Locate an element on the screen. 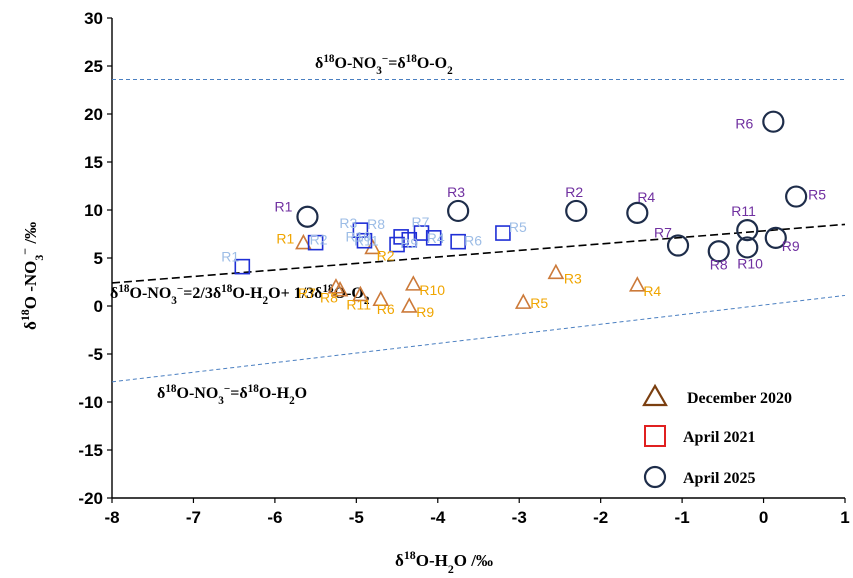  annotation-part: O is located at coordinates (301, 393).